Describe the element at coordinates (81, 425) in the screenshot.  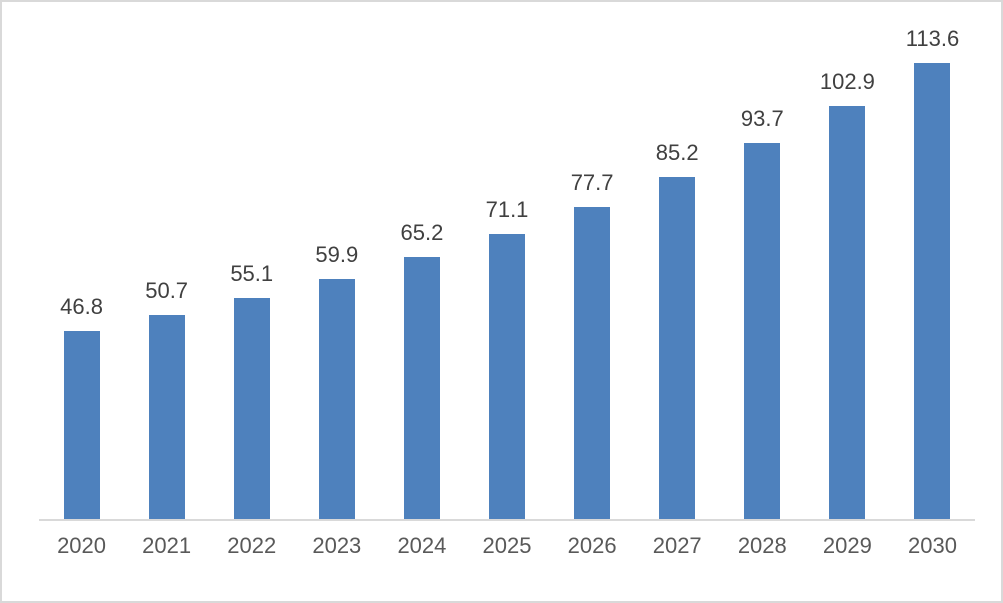
I see `bar-2020` at that location.